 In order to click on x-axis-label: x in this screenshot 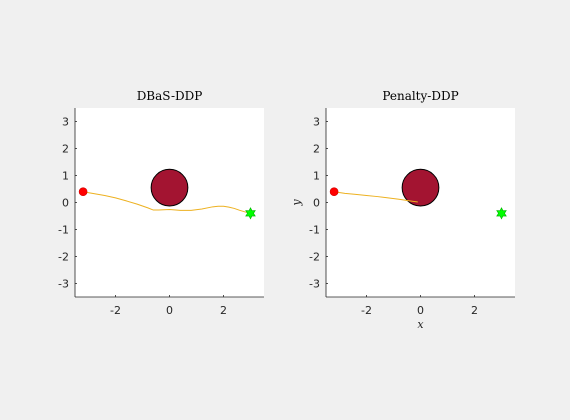, I will do `click(420, 324)`.